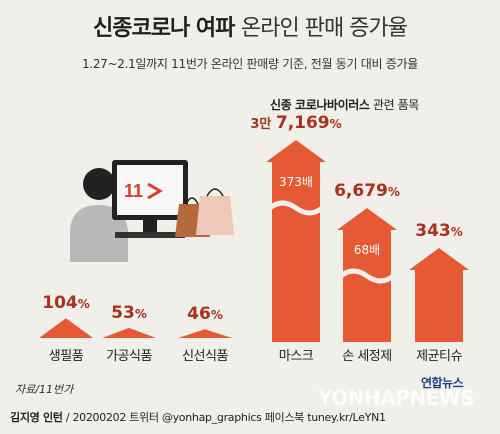 This screenshot has width=500, height=434. What do you see at coordinates (66, 356) in the screenshot?
I see `category-label-0: 생필품` at bounding box center [66, 356].